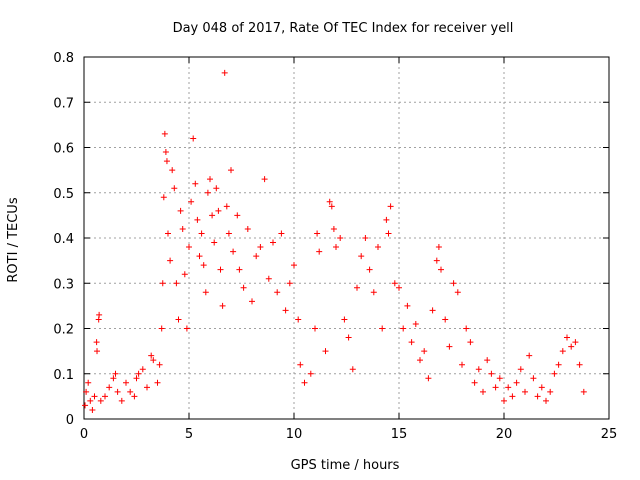 Image resolution: width=640 pixels, height=480 pixels. What do you see at coordinates (63, 375) in the screenshot?
I see `y-tick-label: 0.1` at bounding box center [63, 375].